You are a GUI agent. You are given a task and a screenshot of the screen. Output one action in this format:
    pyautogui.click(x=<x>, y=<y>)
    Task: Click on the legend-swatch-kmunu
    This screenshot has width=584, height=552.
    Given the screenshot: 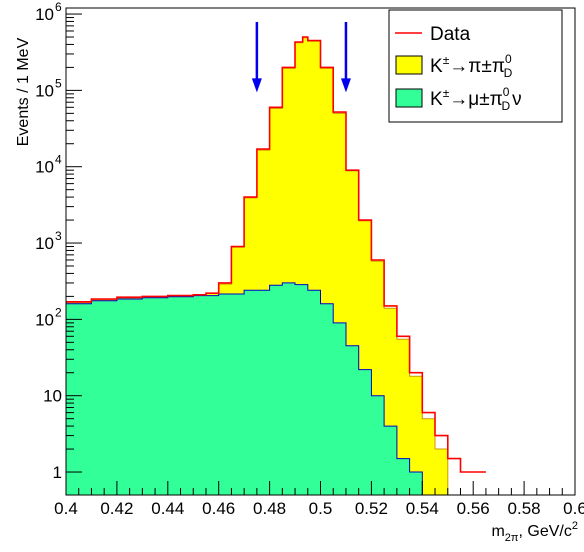 What is the action you would take?
    pyautogui.click(x=409, y=98)
    